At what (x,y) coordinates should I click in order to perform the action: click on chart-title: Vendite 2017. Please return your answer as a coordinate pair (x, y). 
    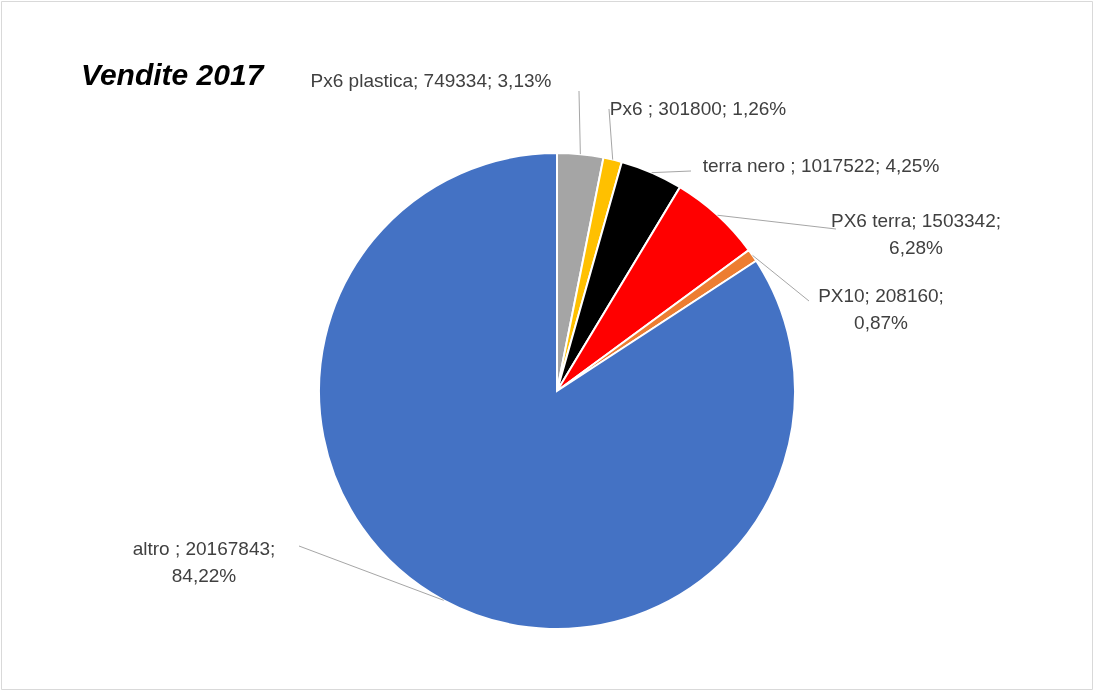
    Looking at the image, I should click on (173, 74).